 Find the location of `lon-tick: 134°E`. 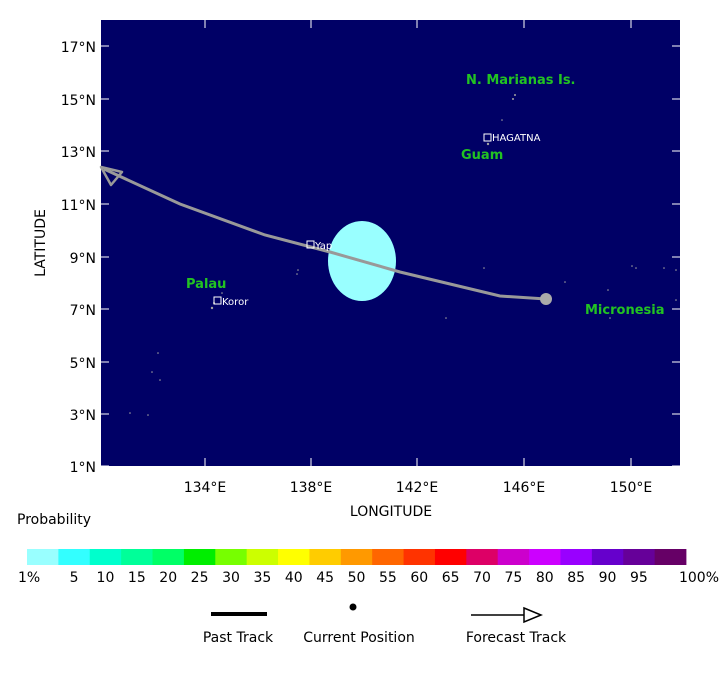

lon-tick: 134°E is located at coordinates (205, 258).